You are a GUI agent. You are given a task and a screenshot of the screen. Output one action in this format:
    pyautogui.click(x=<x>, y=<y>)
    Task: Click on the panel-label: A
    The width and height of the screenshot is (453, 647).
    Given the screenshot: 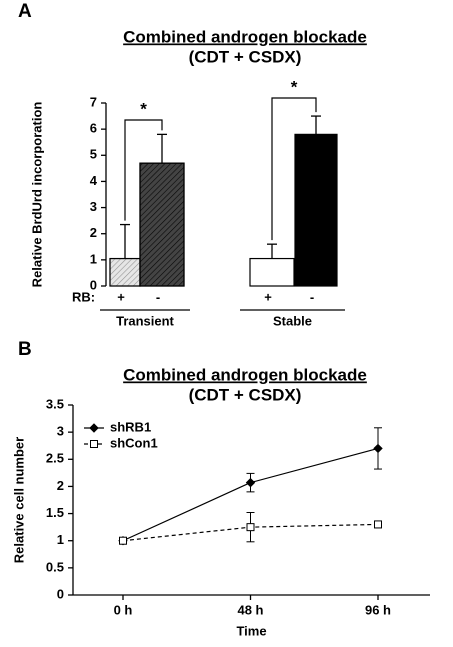 What is the action you would take?
    pyautogui.click(x=25, y=11)
    